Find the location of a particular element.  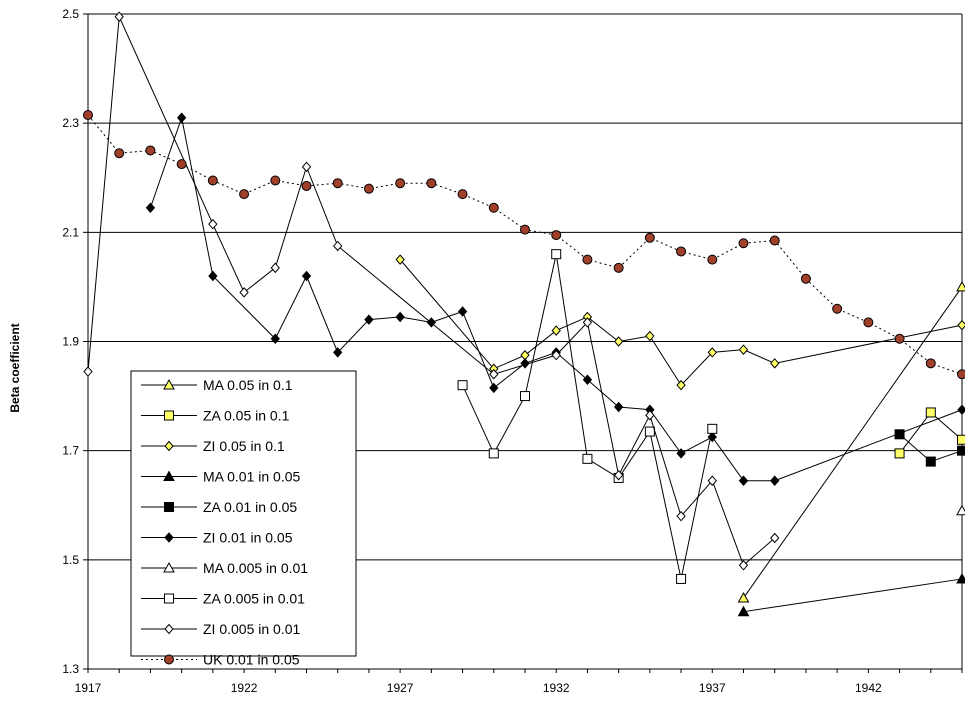

legend-item: ZA 0.005 in 0.01 is located at coordinates (223, 599).